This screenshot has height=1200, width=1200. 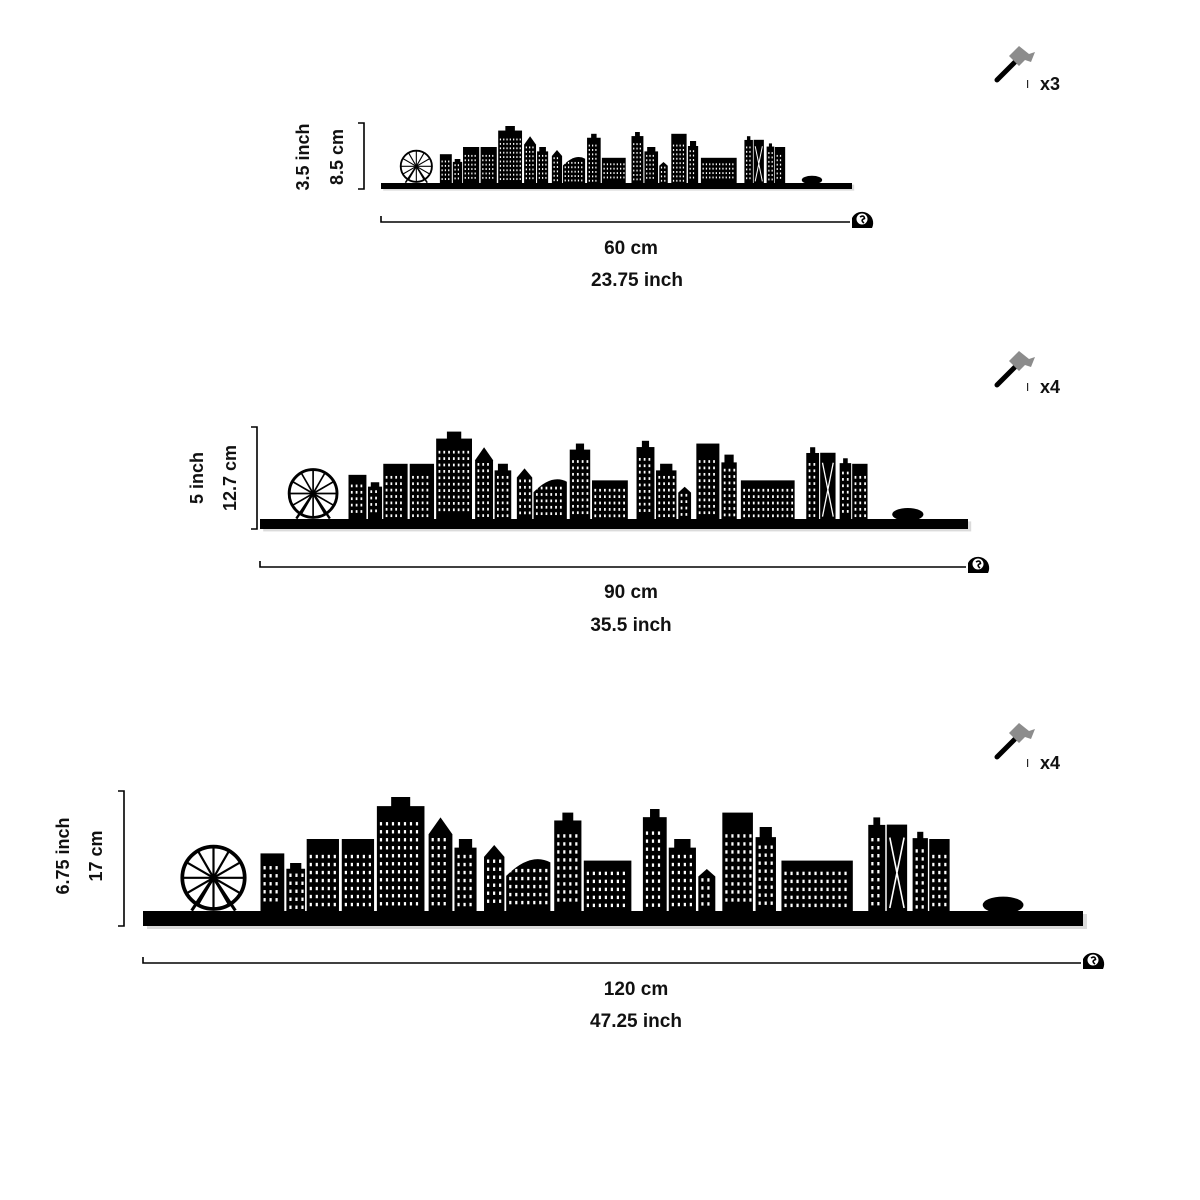 I want to click on width-inch-label: 35.5 inch, so click(x=631, y=625).